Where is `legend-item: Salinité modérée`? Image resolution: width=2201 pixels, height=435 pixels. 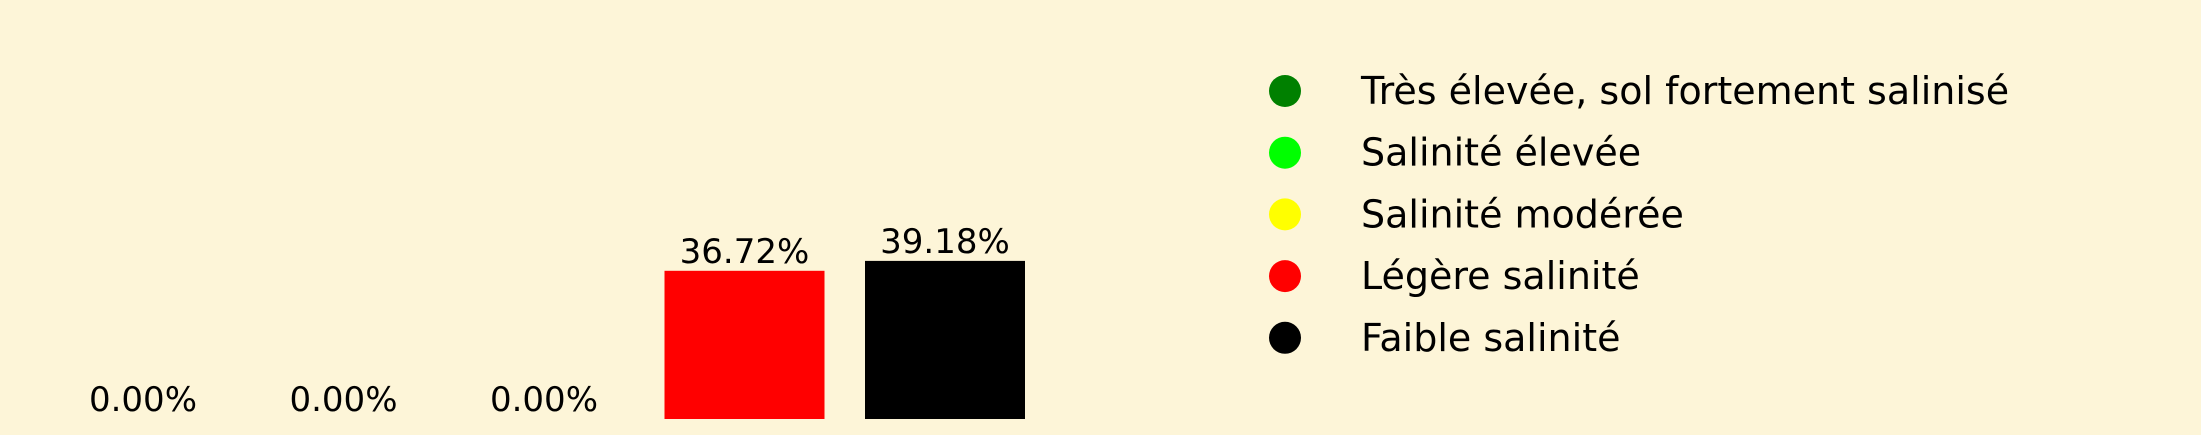 legend-item: Salinité modérée is located at coordinates (1476, 214).